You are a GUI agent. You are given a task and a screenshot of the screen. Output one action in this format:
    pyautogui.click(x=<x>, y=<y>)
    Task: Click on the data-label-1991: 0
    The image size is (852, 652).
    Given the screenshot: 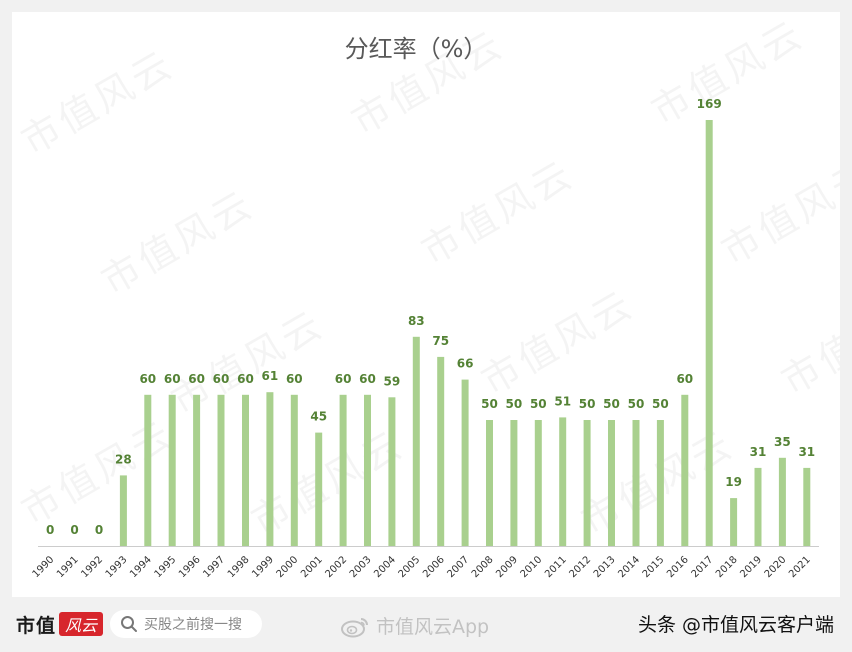 What is the action you would take?
    pyautogui.click(x=74, y=530)
    